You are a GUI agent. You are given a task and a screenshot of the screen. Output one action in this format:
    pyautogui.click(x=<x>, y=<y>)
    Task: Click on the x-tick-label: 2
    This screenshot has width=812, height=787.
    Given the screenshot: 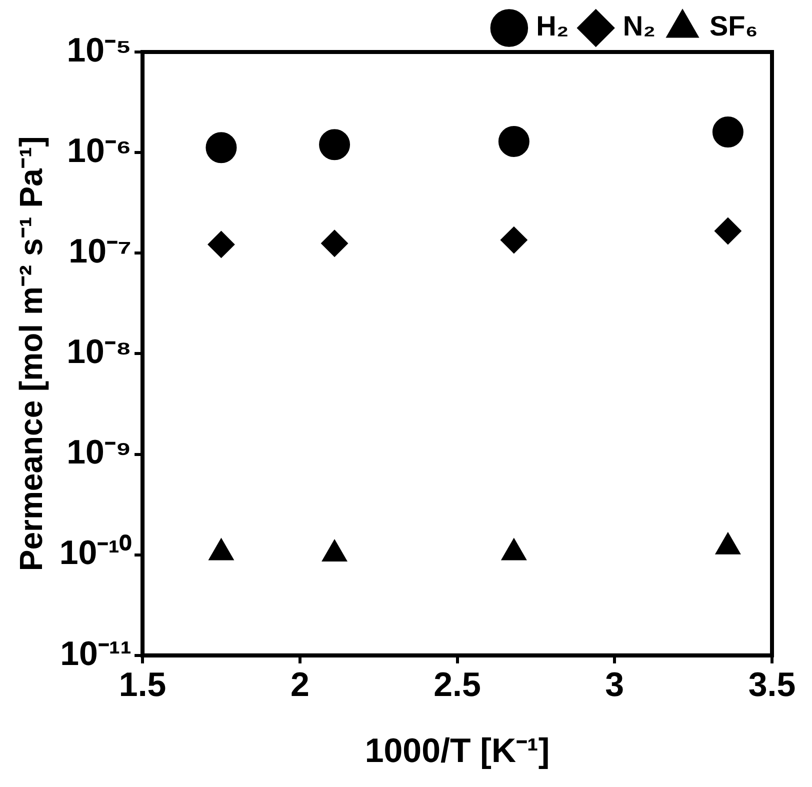 What is the action you would take?
    pyautogui.click(x=300, y=685)
    